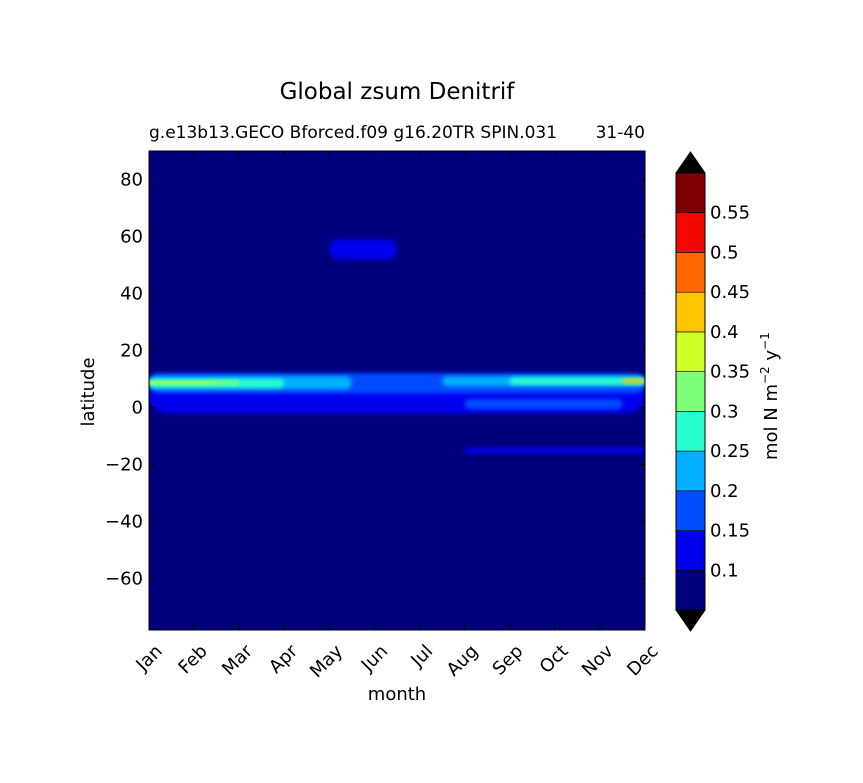  What do you see at coordinates (730, 292) in the screenshot?
I see `colorbar-tick-label: 0.45` at bounding box center [730, 292].